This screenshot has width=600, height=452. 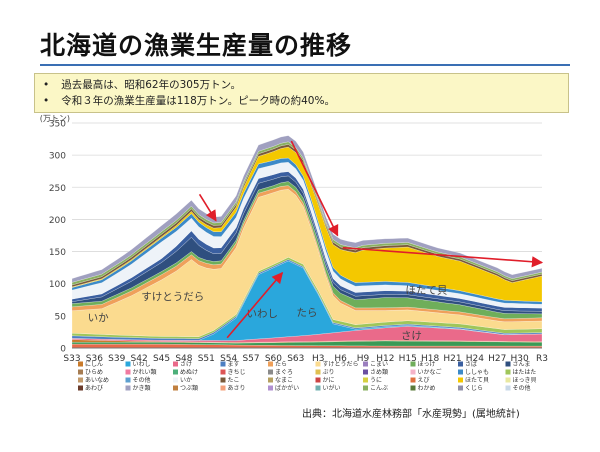 I want to click on x-tick-label: S48, so click(x=183, y=359).